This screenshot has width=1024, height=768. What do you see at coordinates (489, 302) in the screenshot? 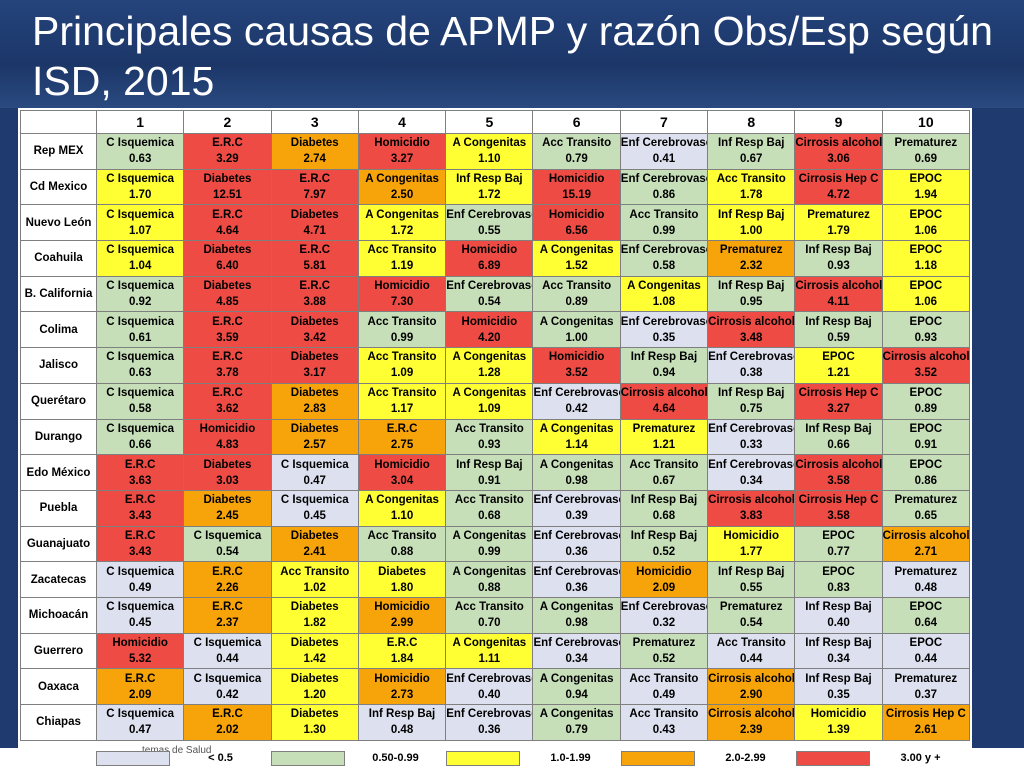
I see `ratio-value: 0.54` at bounding box center [489, 302].